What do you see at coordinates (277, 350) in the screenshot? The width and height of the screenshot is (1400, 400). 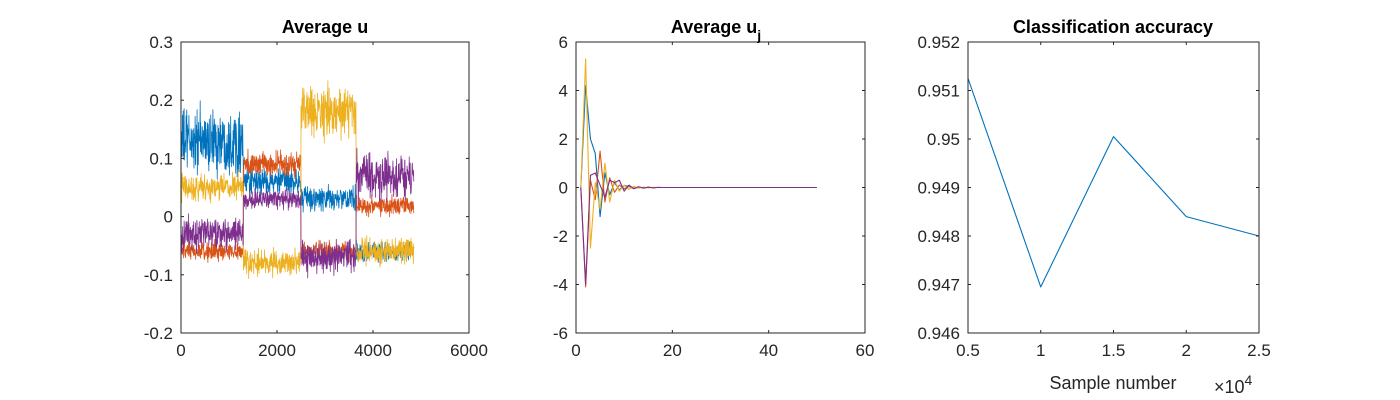 I see `x-tick-label: 2000` at bounding box center [277, 350].